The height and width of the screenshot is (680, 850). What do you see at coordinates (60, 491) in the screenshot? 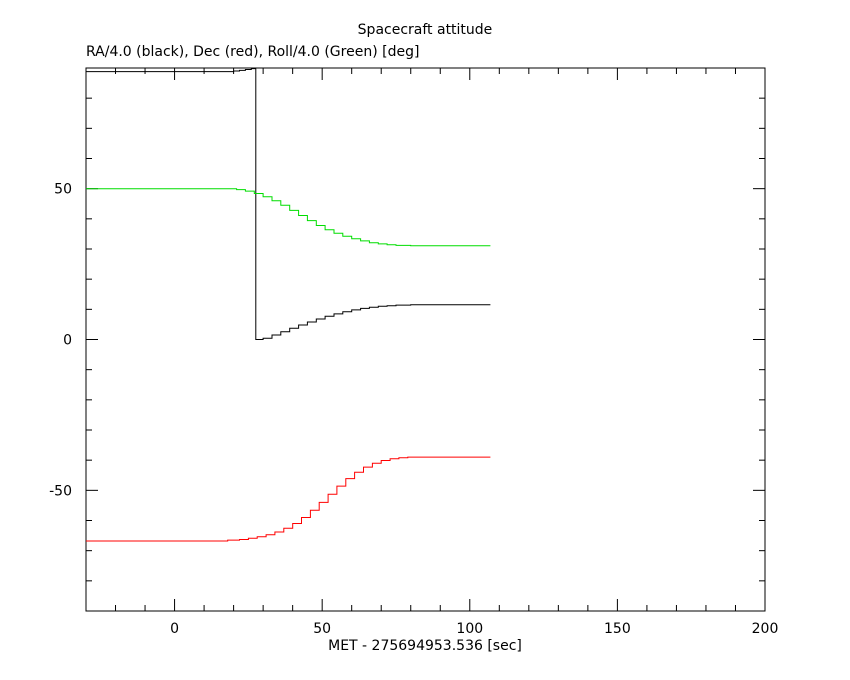
I see `y-tick-label: -50` at bounding box center [60, 491].